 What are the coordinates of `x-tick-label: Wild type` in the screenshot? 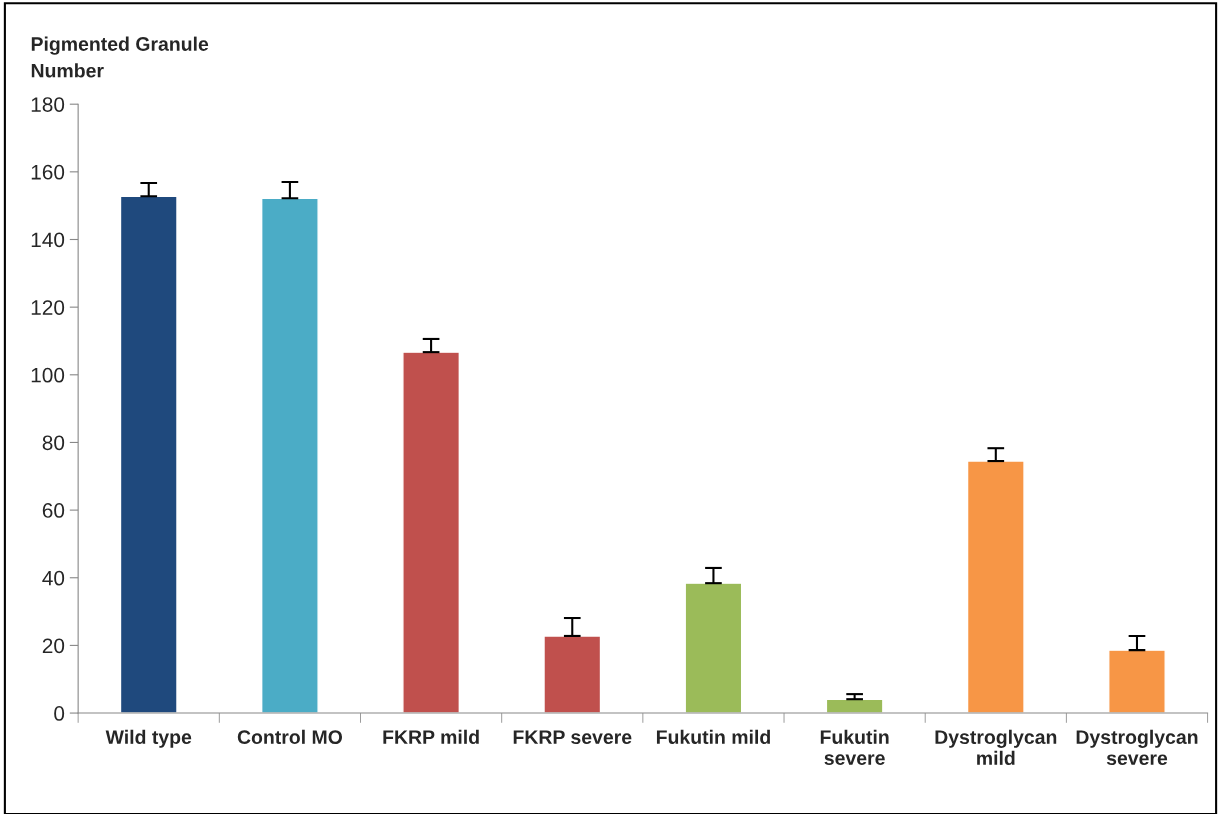 It's located at (148, 738).